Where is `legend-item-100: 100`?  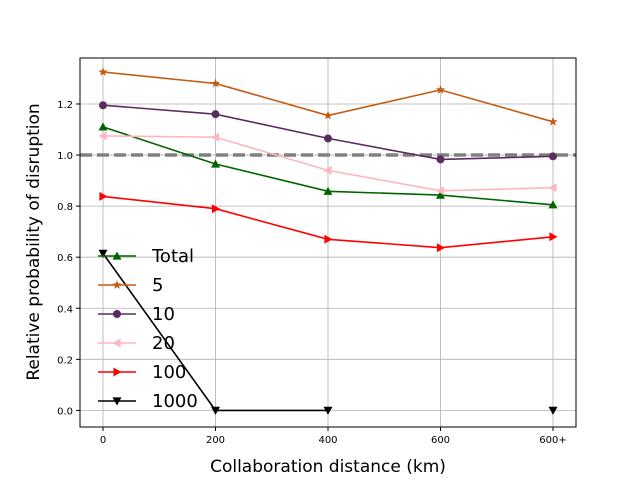 legend-item-100: 100 is located at coordinates (142, 372).